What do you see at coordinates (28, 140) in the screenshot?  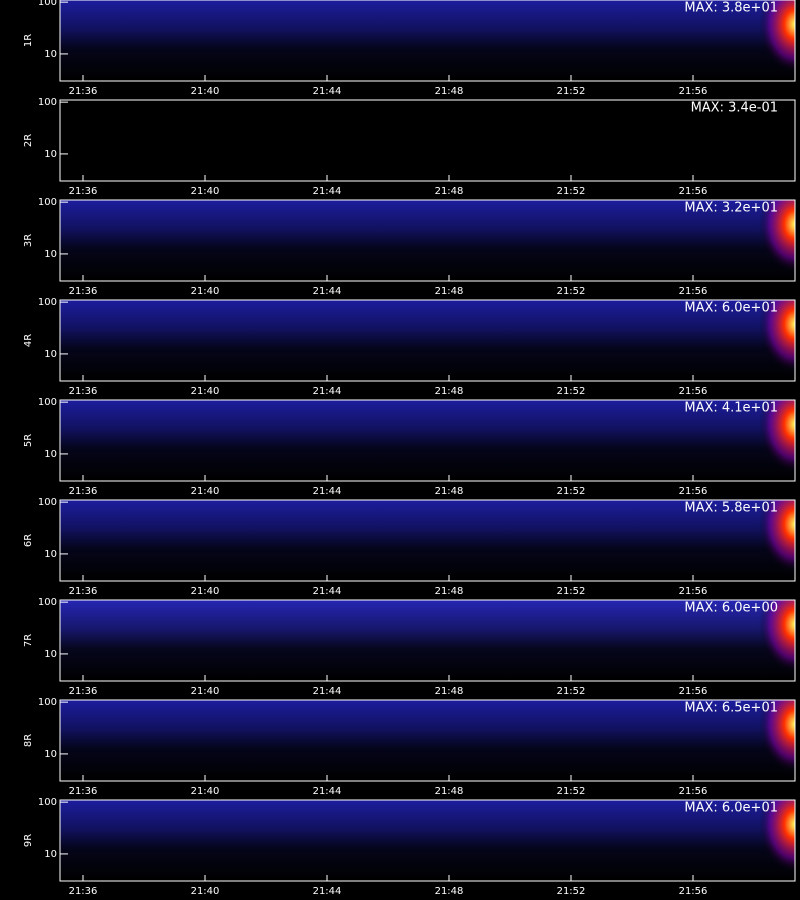 I see `y-axis-label: 2R` at bounding box center [28, 140].